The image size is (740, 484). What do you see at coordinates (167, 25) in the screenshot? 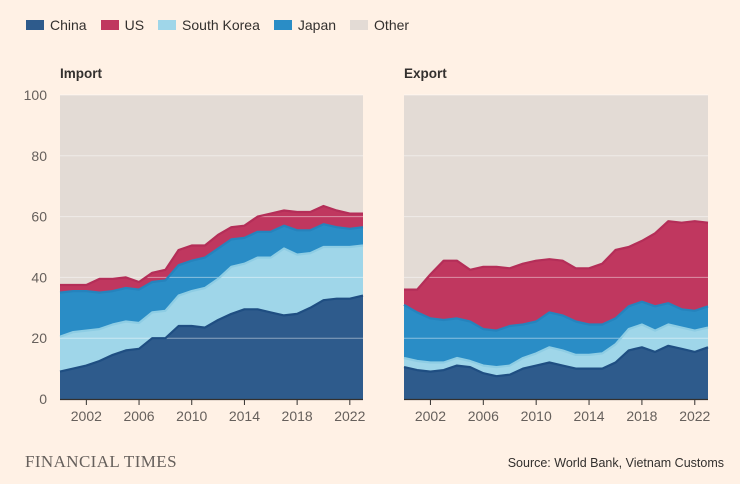
I see `legend-swatch-south-korea` at bounding box center [167, 25].